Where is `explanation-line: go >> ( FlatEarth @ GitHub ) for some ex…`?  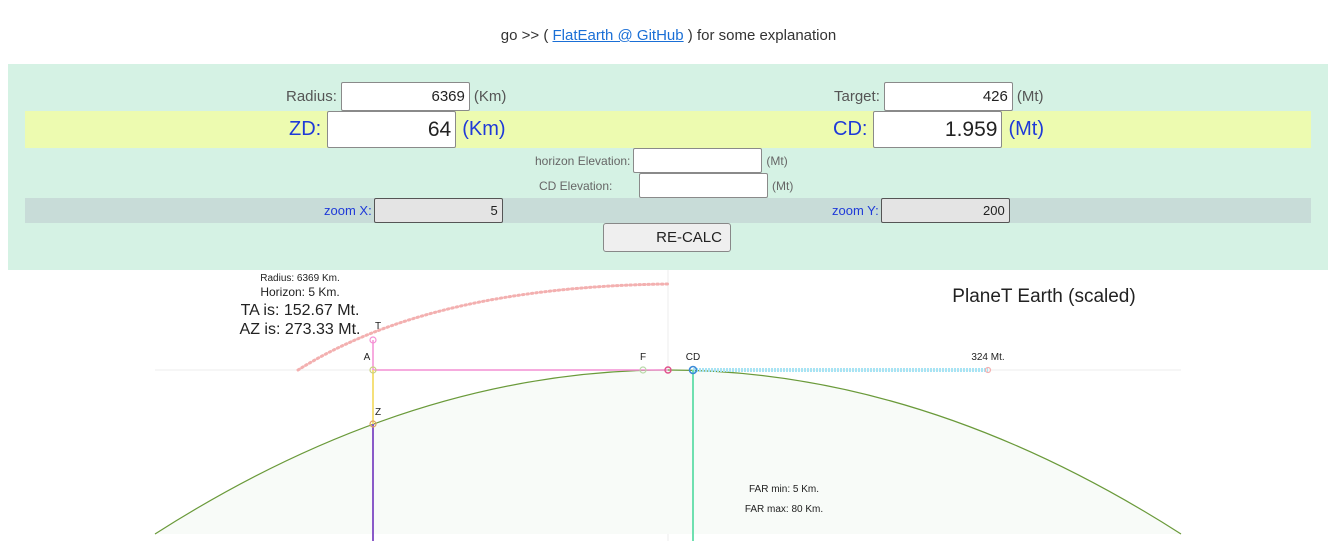
explanation-line: go >> ( FlatEarth @ GitHub ) for some ex… is located at coordinates (668, 35).